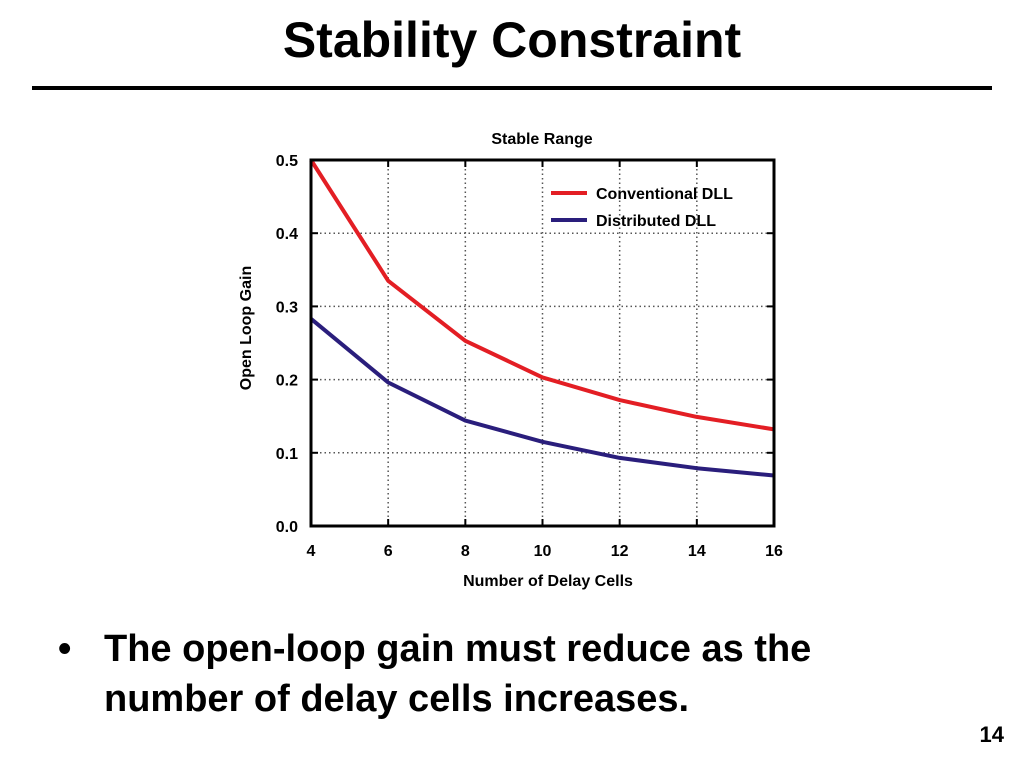 This screenshot has height=768, width=1024. What do you see at coordinates (287, 234) in the screenshot?
I see `y-tick-label: 0.4` at bounding box center [287, 234].